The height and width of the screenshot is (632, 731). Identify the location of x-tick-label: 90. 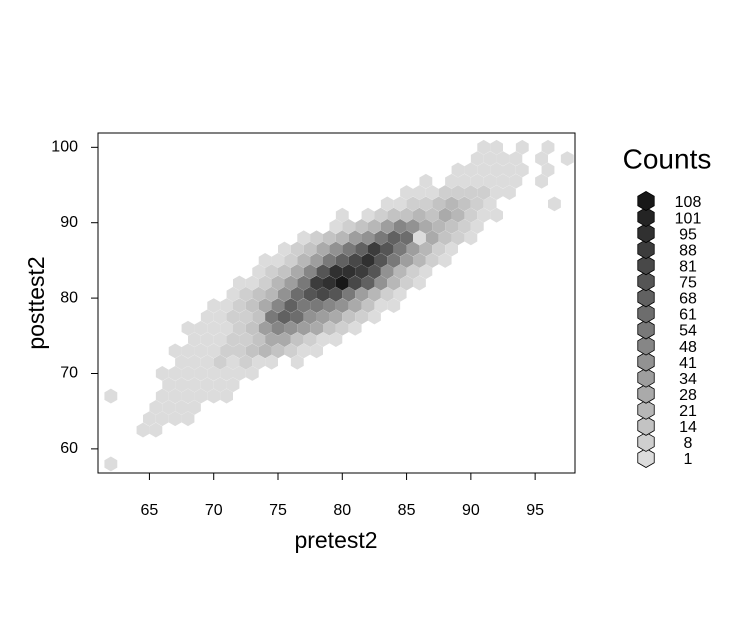
(471, 510).